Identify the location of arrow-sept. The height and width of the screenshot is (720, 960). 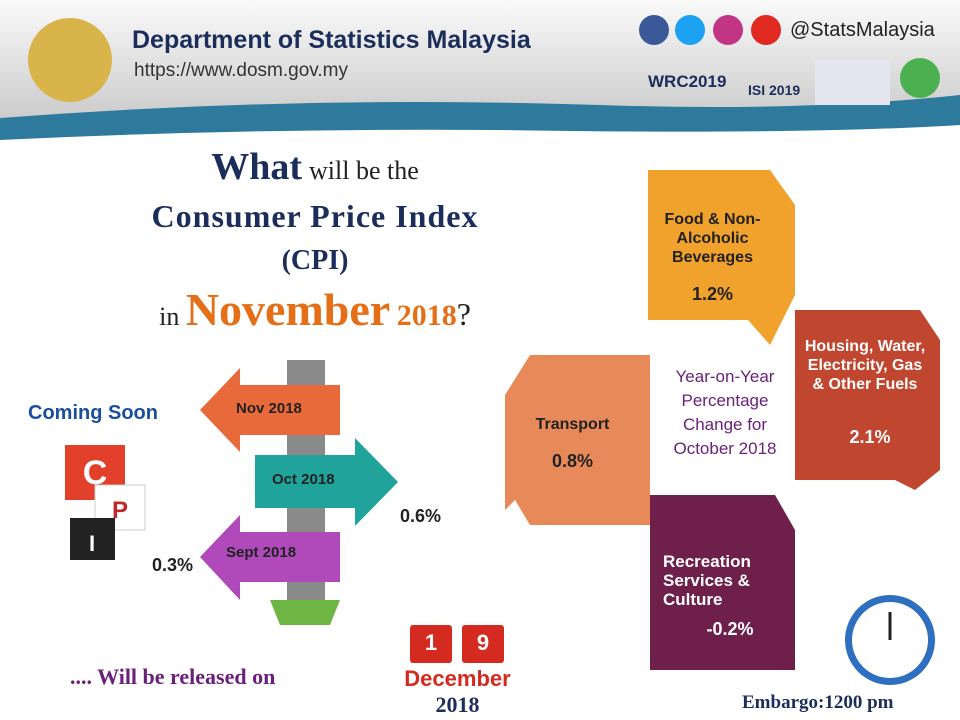
(270, 557).